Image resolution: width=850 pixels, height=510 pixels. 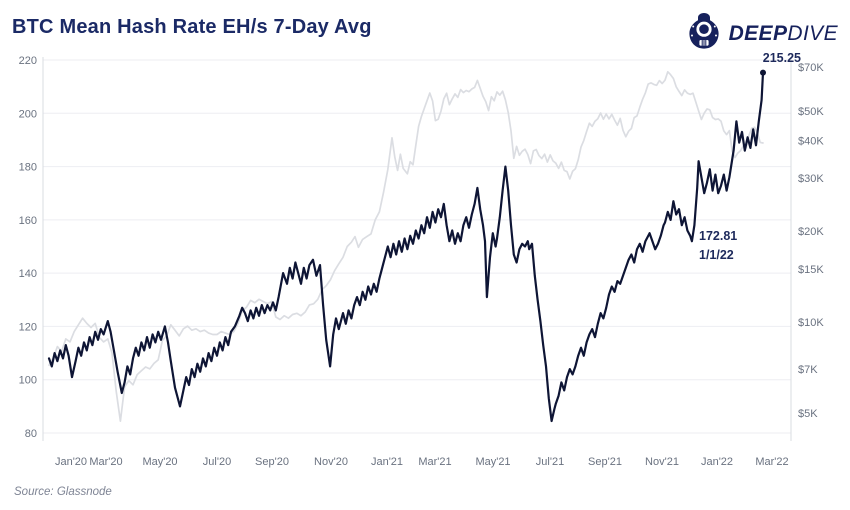 I want to click on y-right-tick-label: $30K, so click(x=811, y=179).